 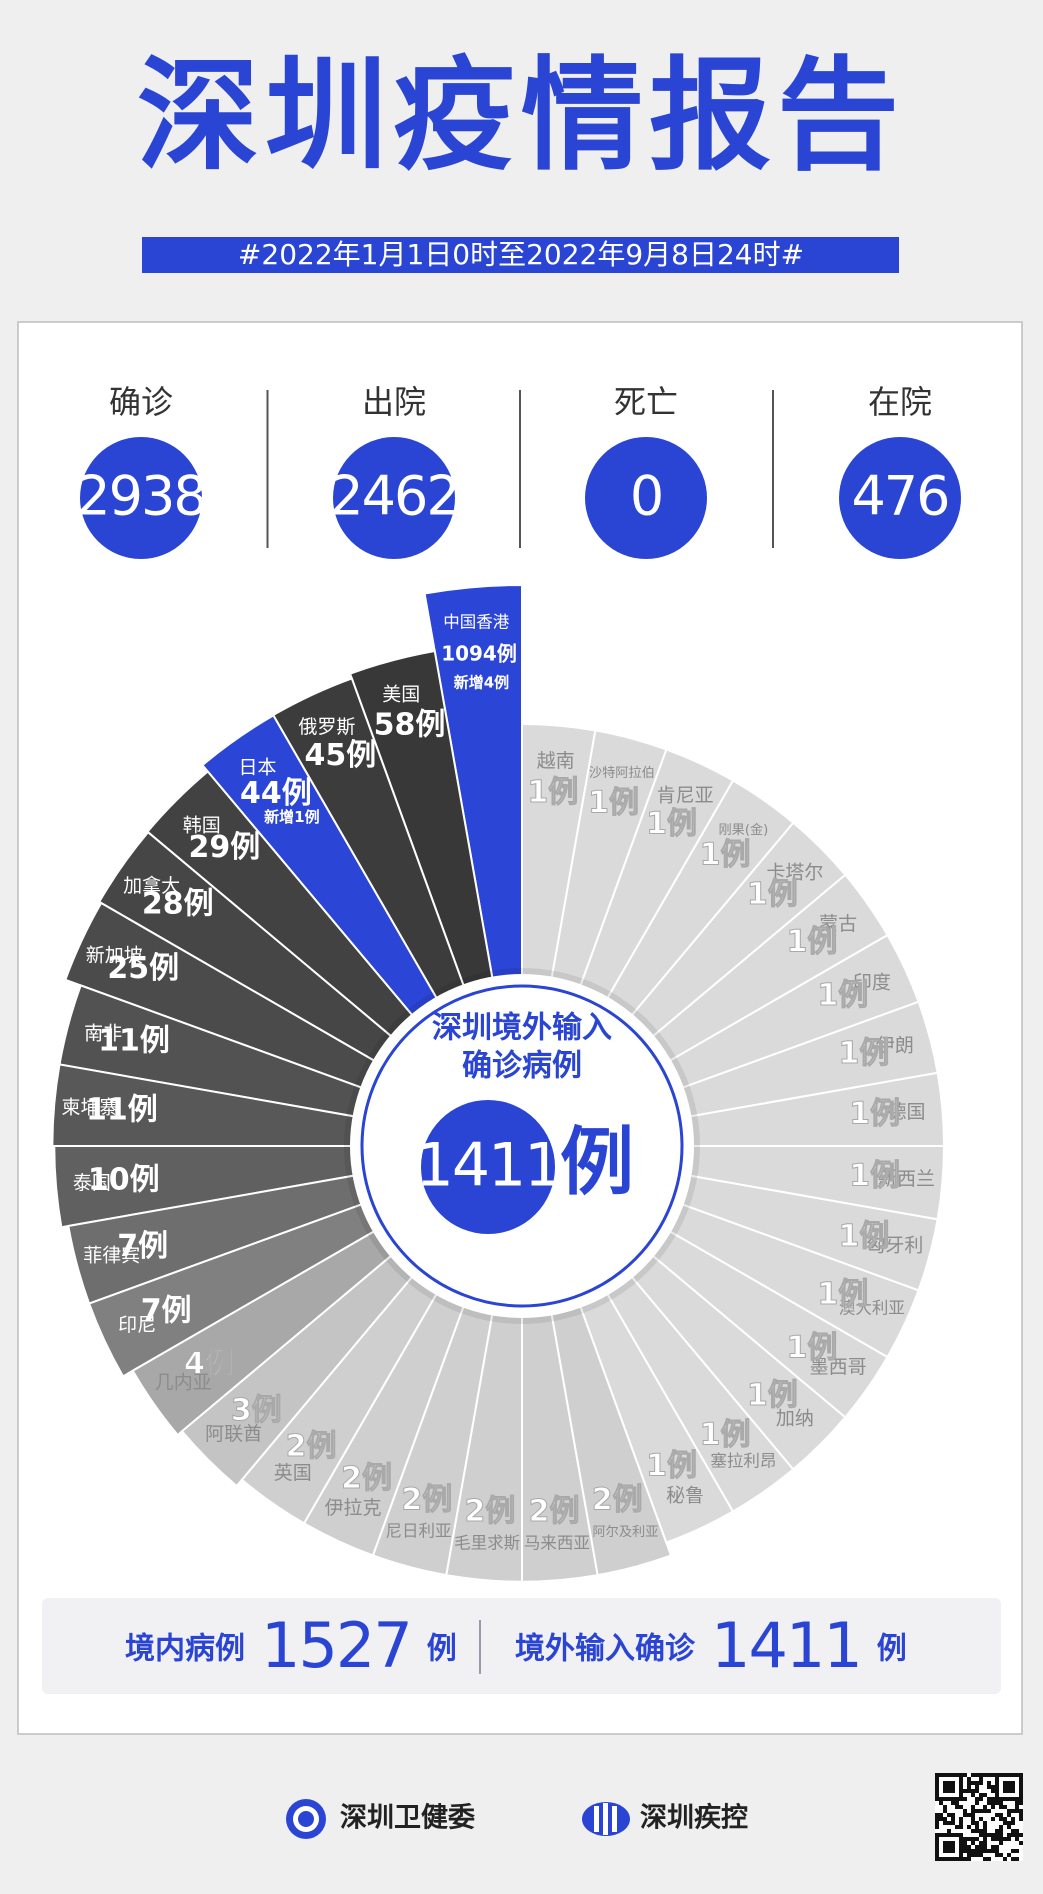 What do you see at coordinates (556, 761) in the screenshot?
I see `category-label: 越南` at bounding box center [556, 761].